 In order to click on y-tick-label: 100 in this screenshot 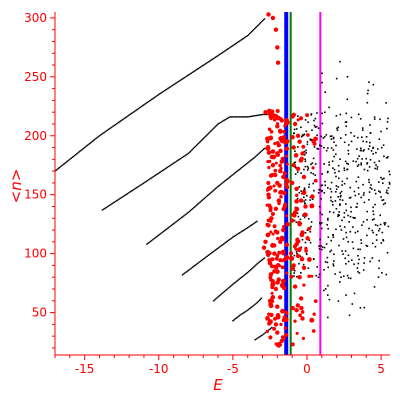, I will do `click(35, 254)`.